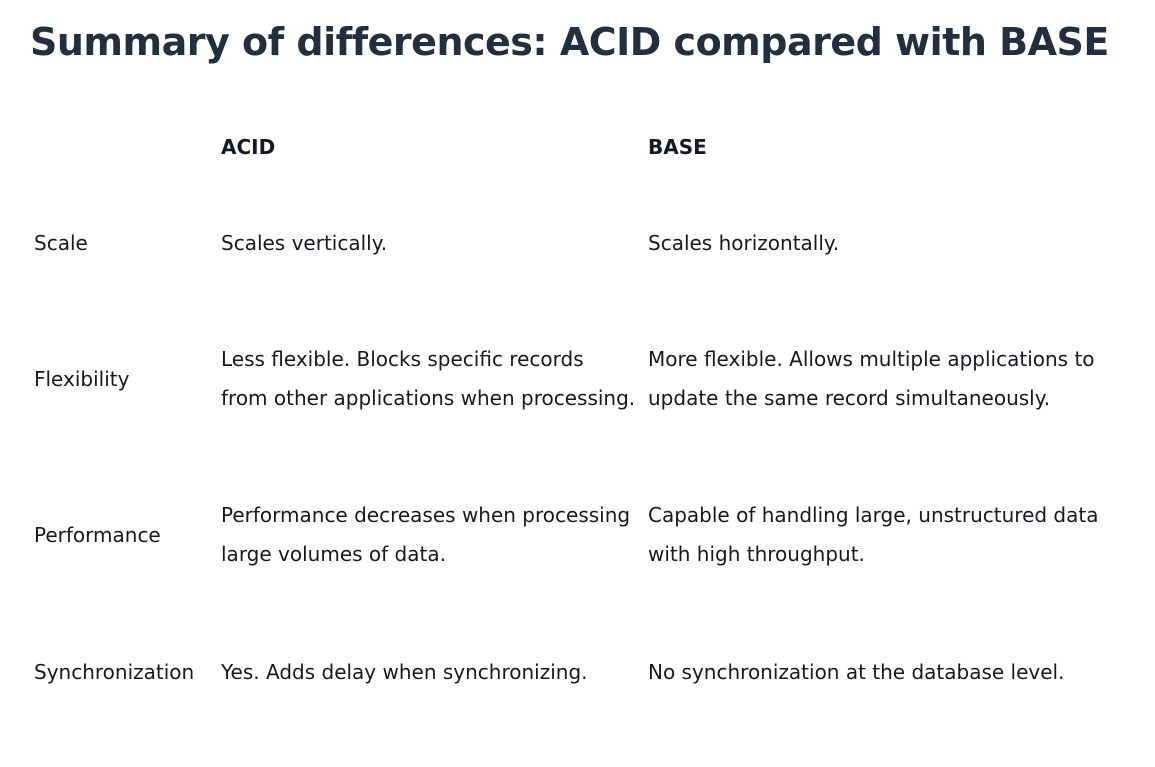  I want to click on row-label-flexibility: Flexibility, so click(82, 378).